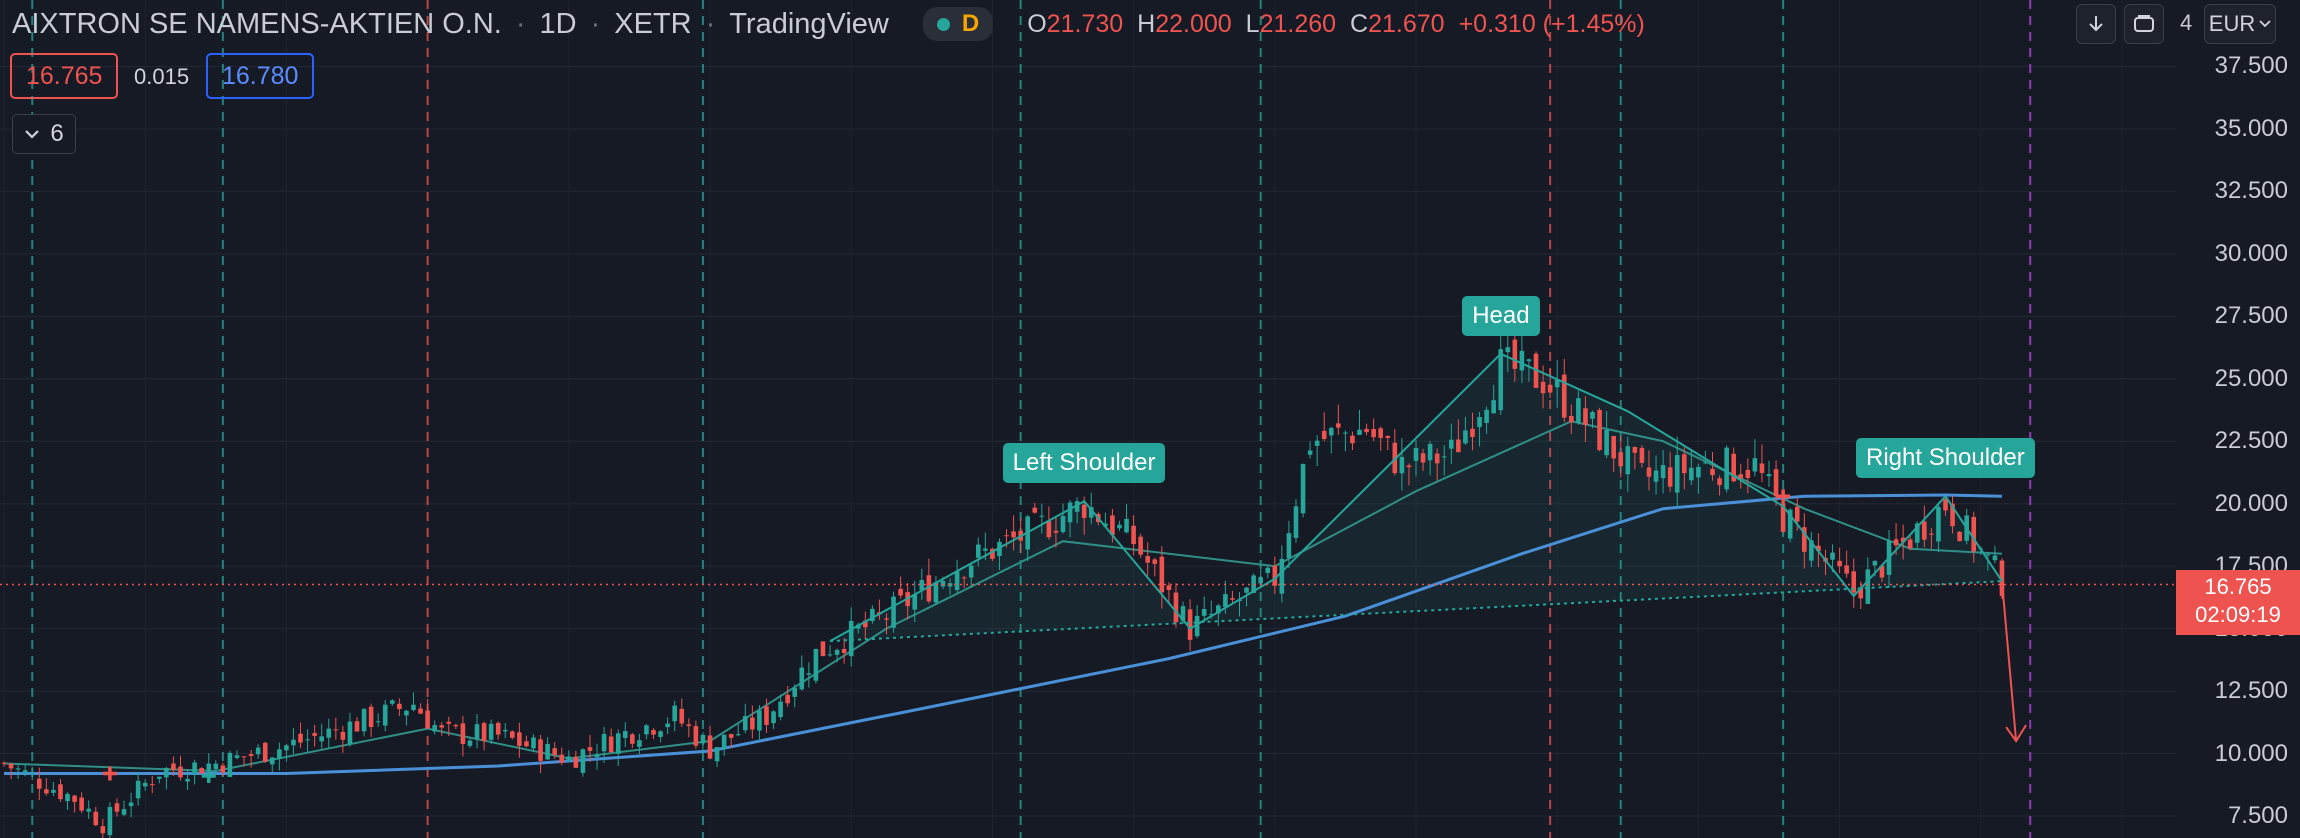 This screenshot has height=838, width=2300. What do you see at coordinates (1084, 463) in the screenshot?
I see `pattern-label: Left Shoulder` at bounding box center [1084, 463].